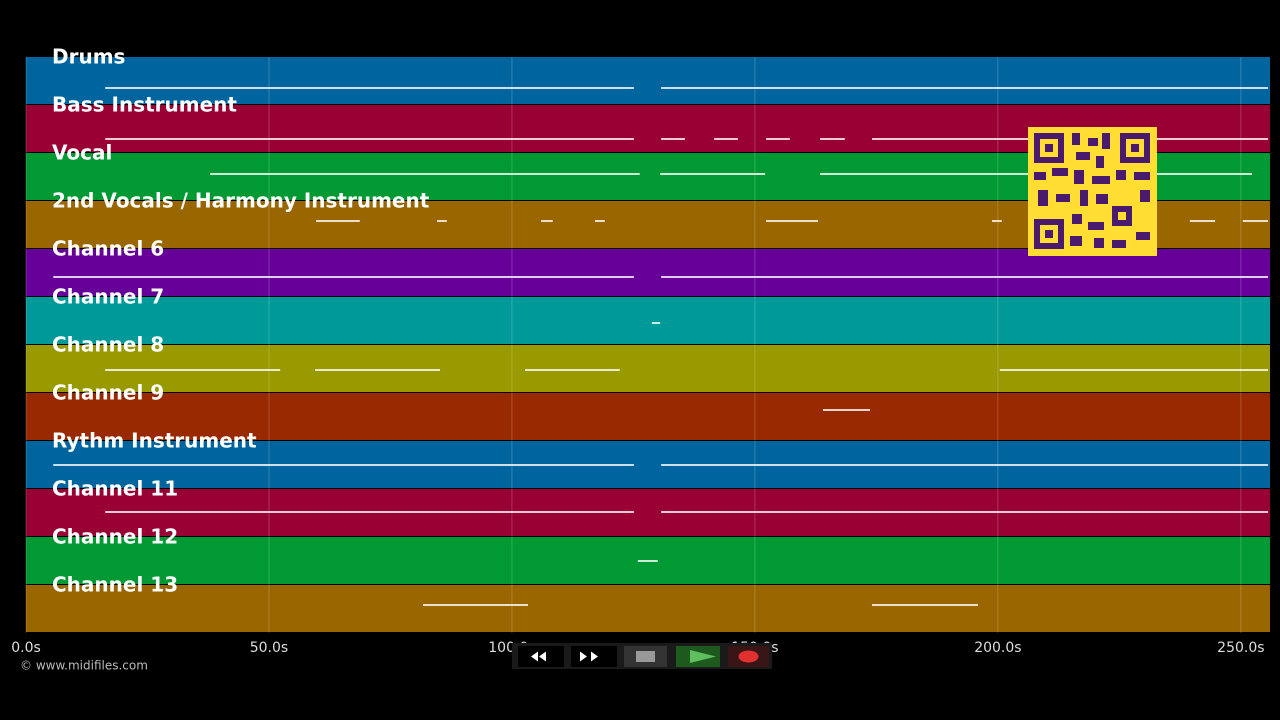 This screenshot has height=720, width=1280. Describe the element at coordinates (748, 656) in the screenshot. I see `record-button` at that location.